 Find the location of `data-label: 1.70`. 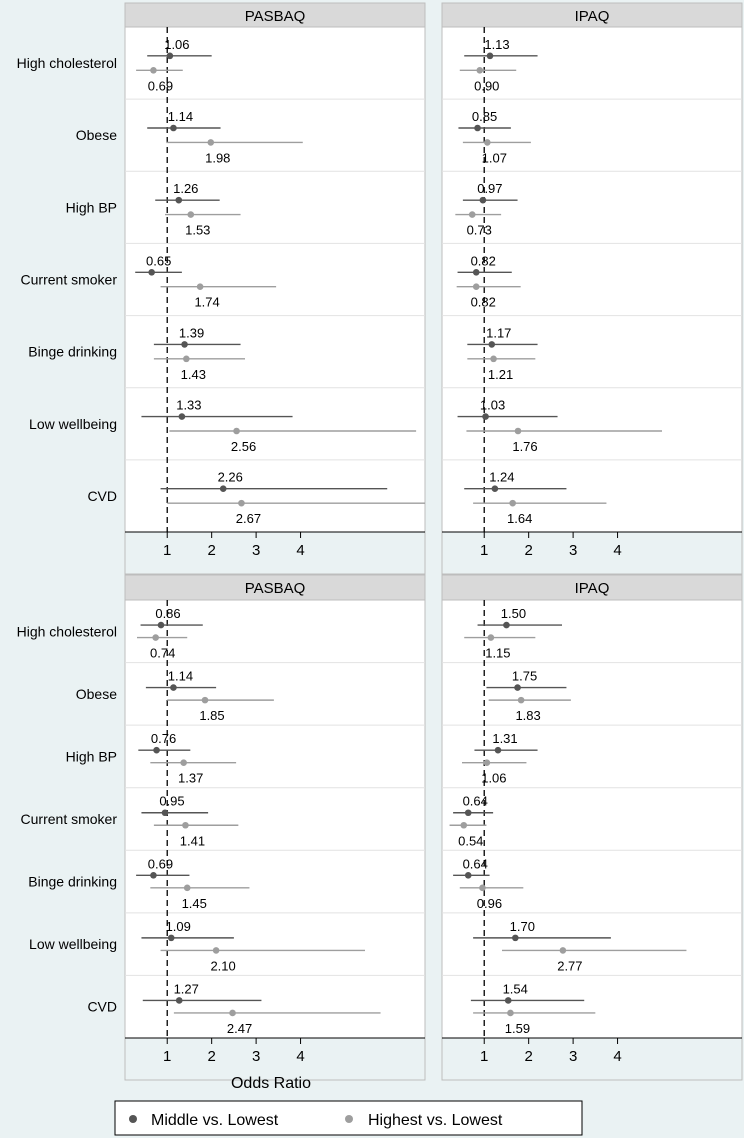

data-label: 1.70 is located at coordinates (522, 926).